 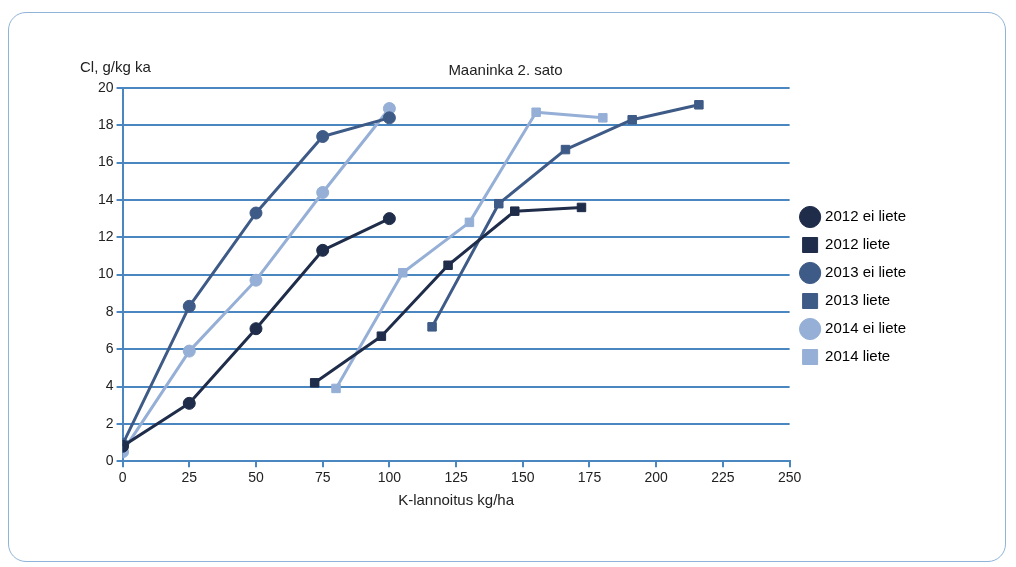 What do you see at coordinates (105, 236) in the screenshot?
I see `y-tick-label: 12` at bounding box center [105, 236].